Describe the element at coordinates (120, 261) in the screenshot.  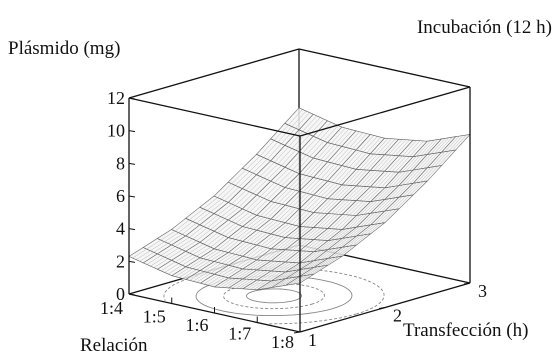
I see `z-tick-label: 2` at that location.